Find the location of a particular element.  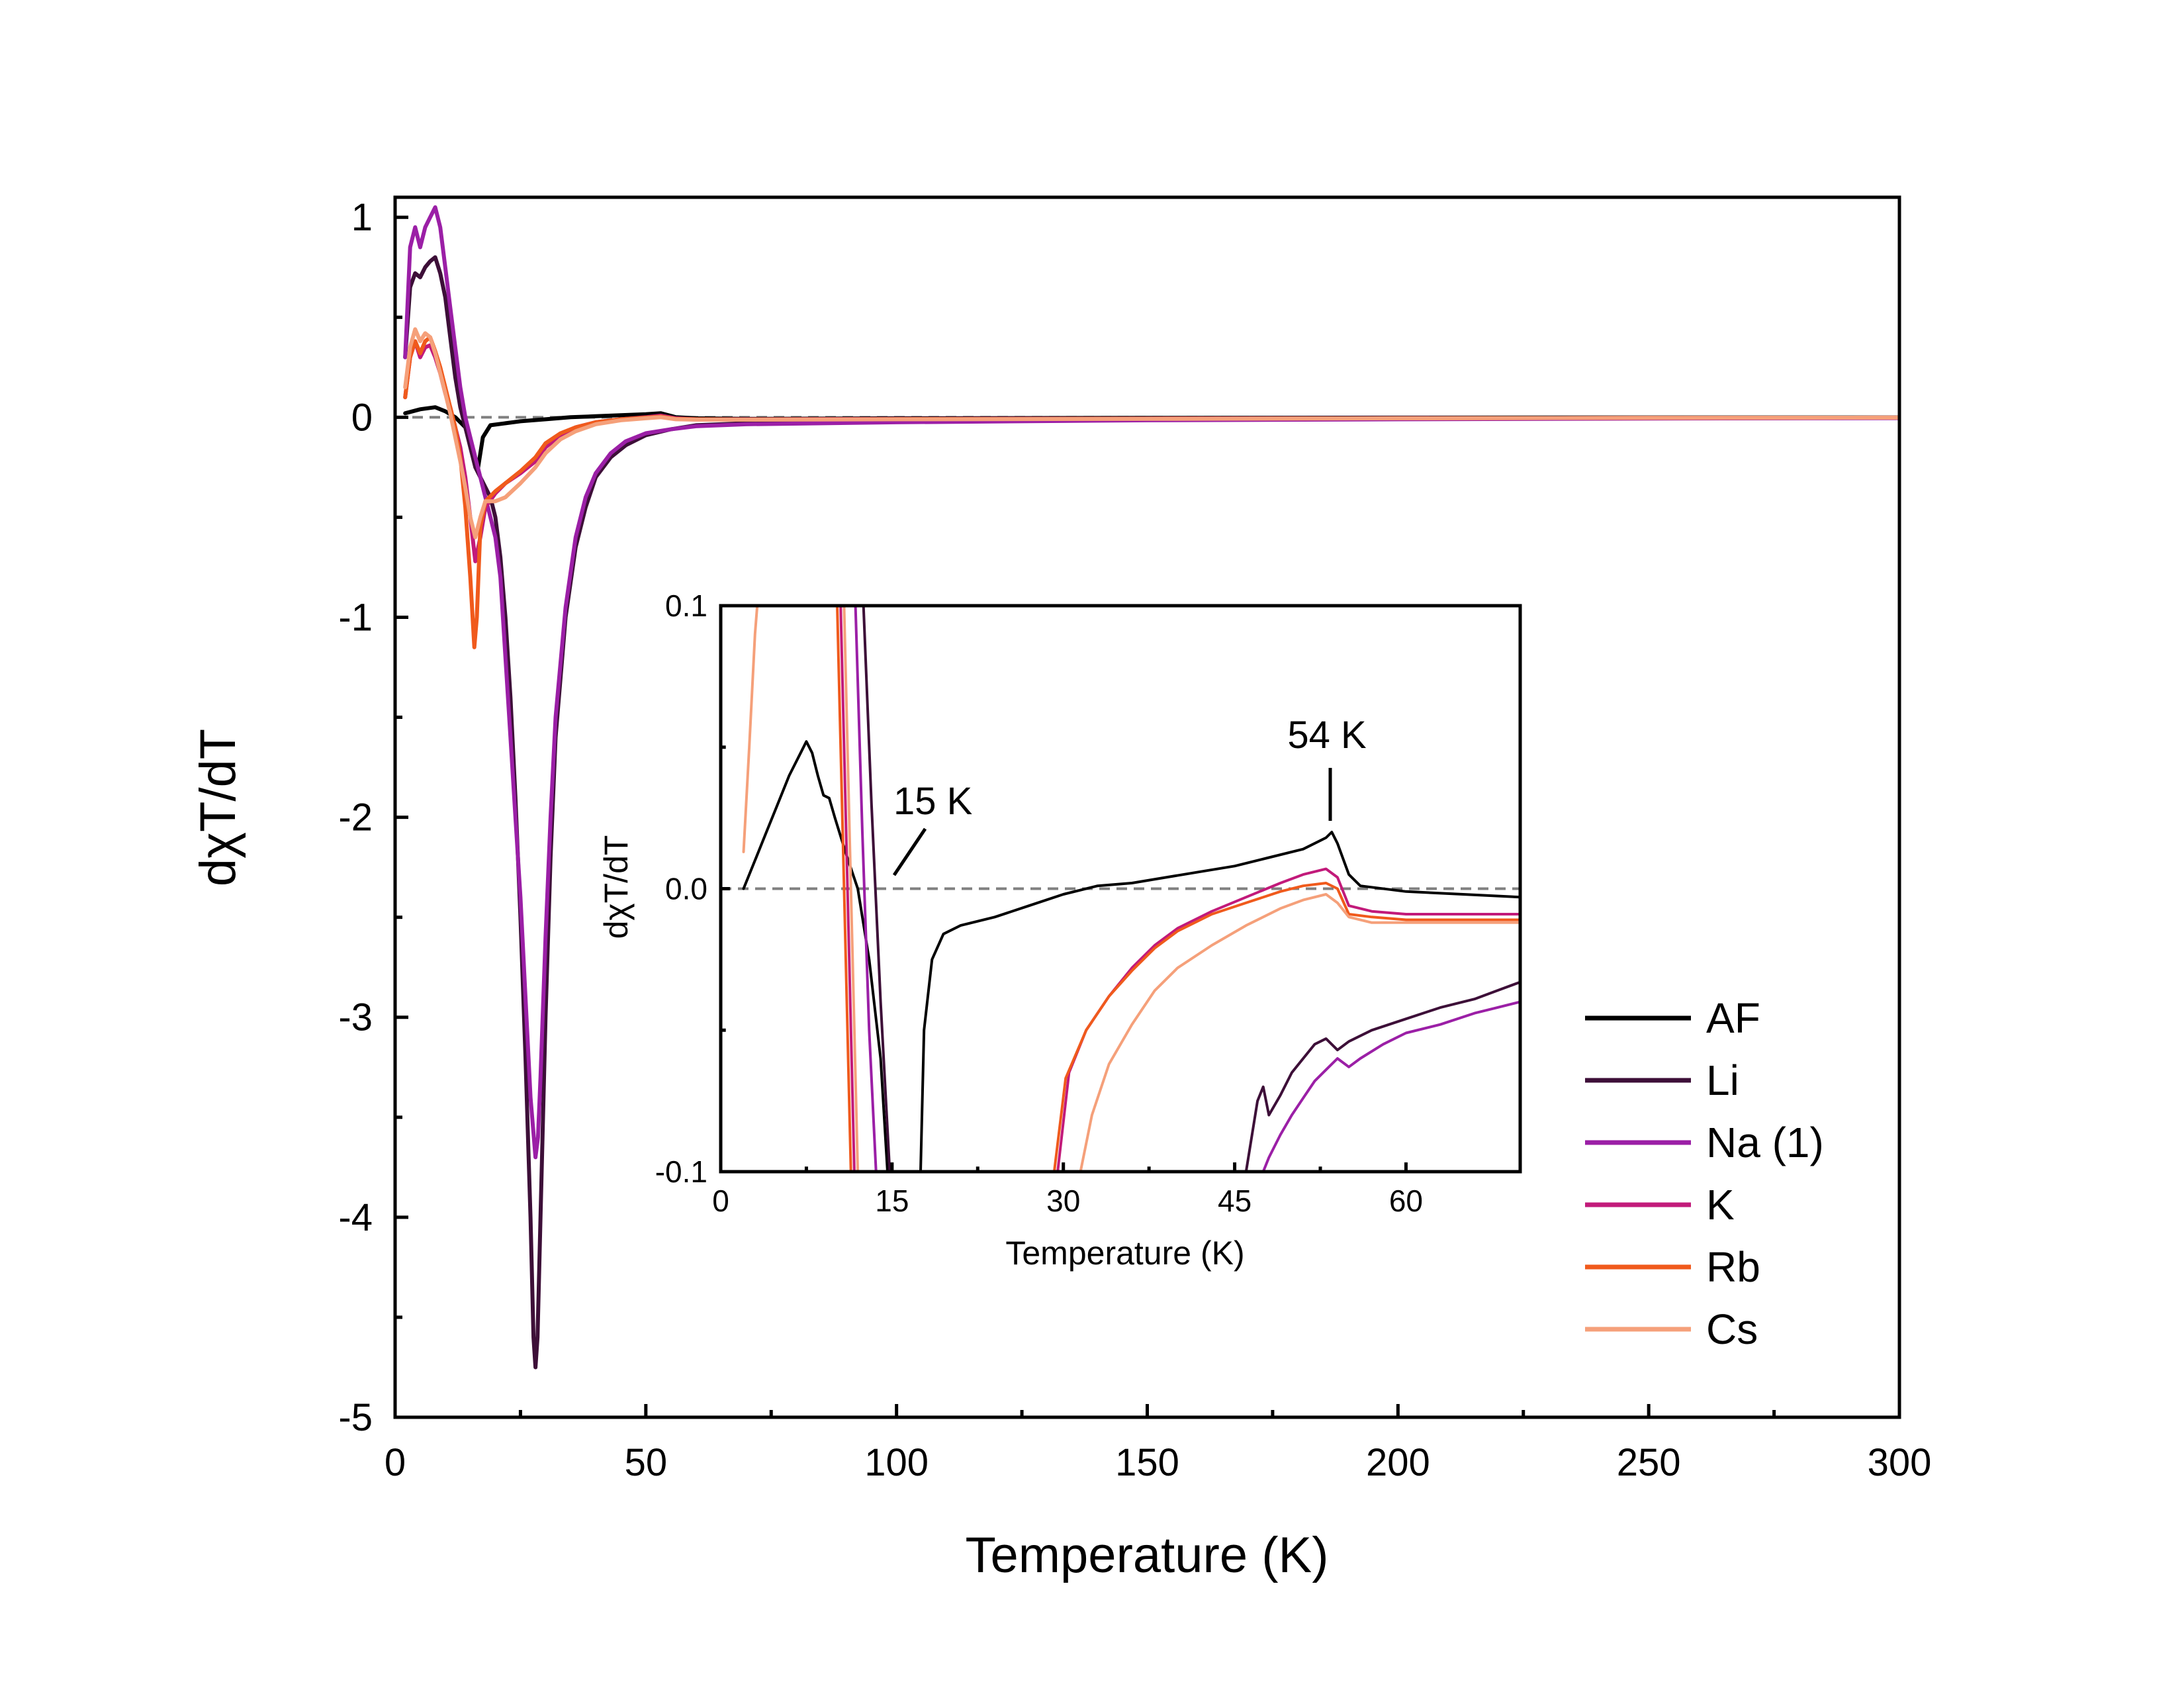

main-x-tick-label: 250 is located at coordinates (1649, 1462).